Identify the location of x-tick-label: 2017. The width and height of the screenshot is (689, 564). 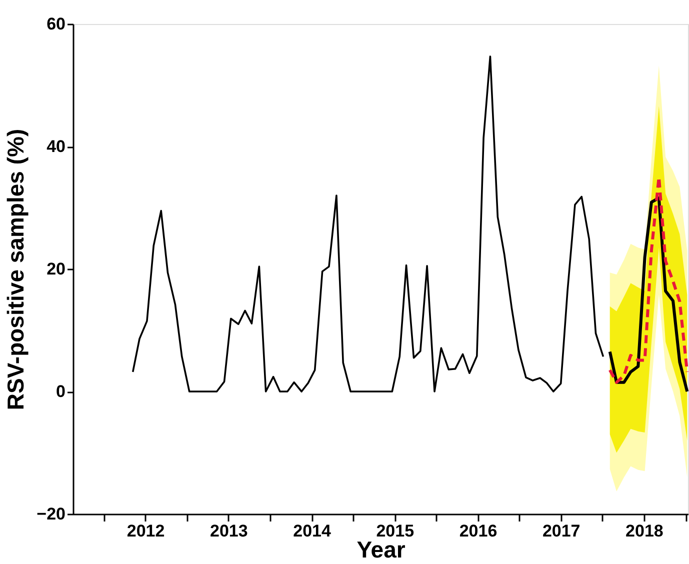
(561, 531).